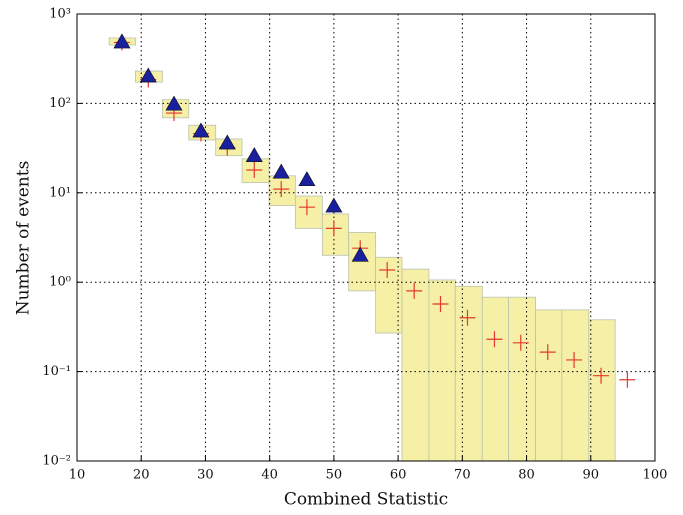  Describe the element at coordinates (526, 475) in the screenshot. I see `x-tick-label: 80` at that location.